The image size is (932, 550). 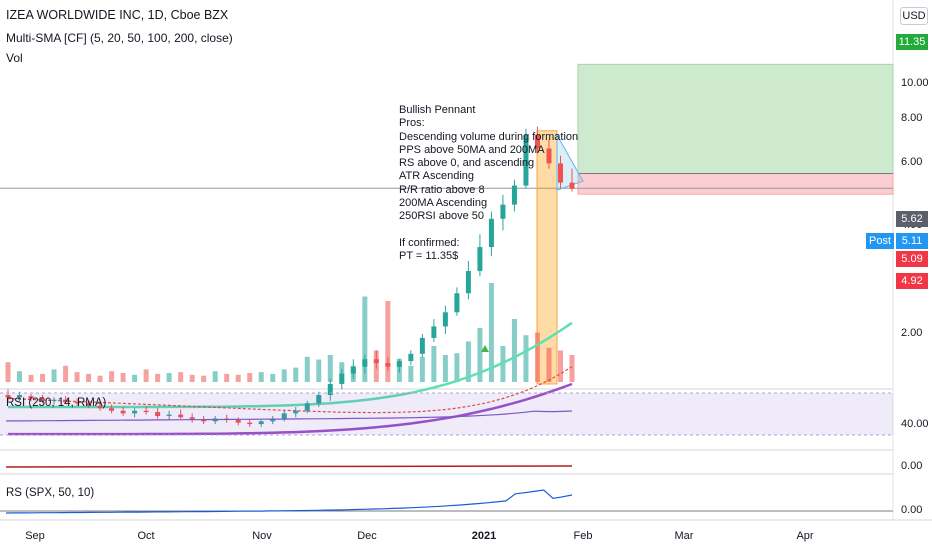 I want to click on signal-marker, so click(x=485, y=348).